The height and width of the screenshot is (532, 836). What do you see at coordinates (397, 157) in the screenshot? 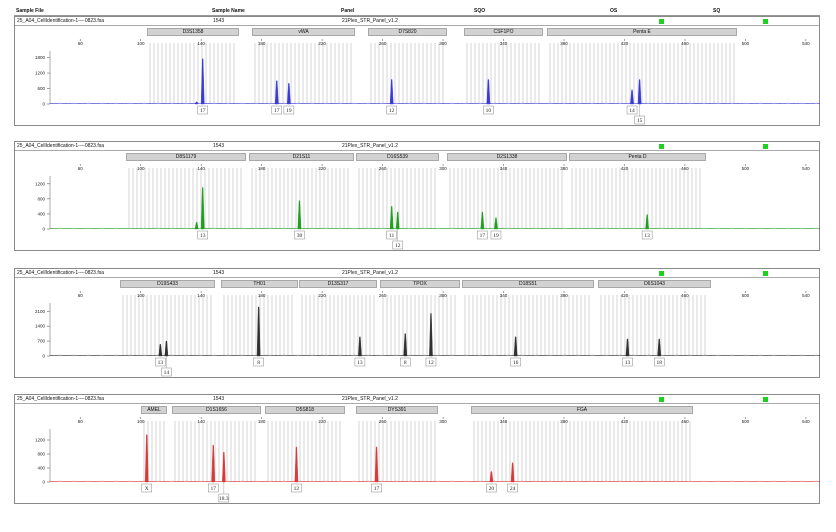
I see `marker-label: D16S539` at bounding box center [397, 157].